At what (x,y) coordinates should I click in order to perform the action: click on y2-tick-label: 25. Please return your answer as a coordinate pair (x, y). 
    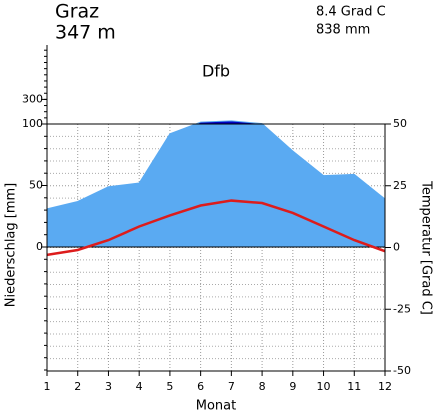
    Looking at the image, I should click on (400, 185).